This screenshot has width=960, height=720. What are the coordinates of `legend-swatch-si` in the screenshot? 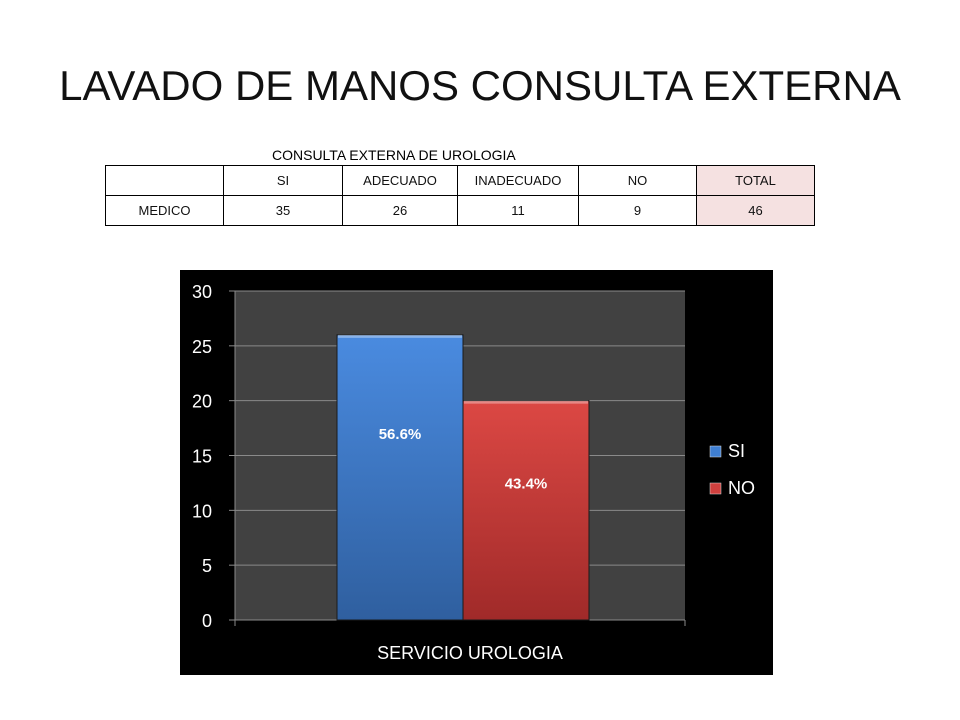 It's located at (715, 451).